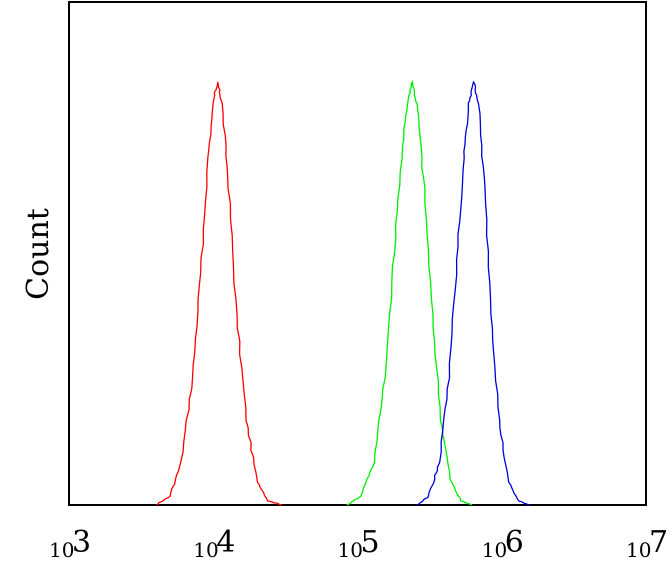 Image resolution: width=672 pixels, height=582 pixels. I want to click on x-tick-exponent: 3, so click(81, 542).